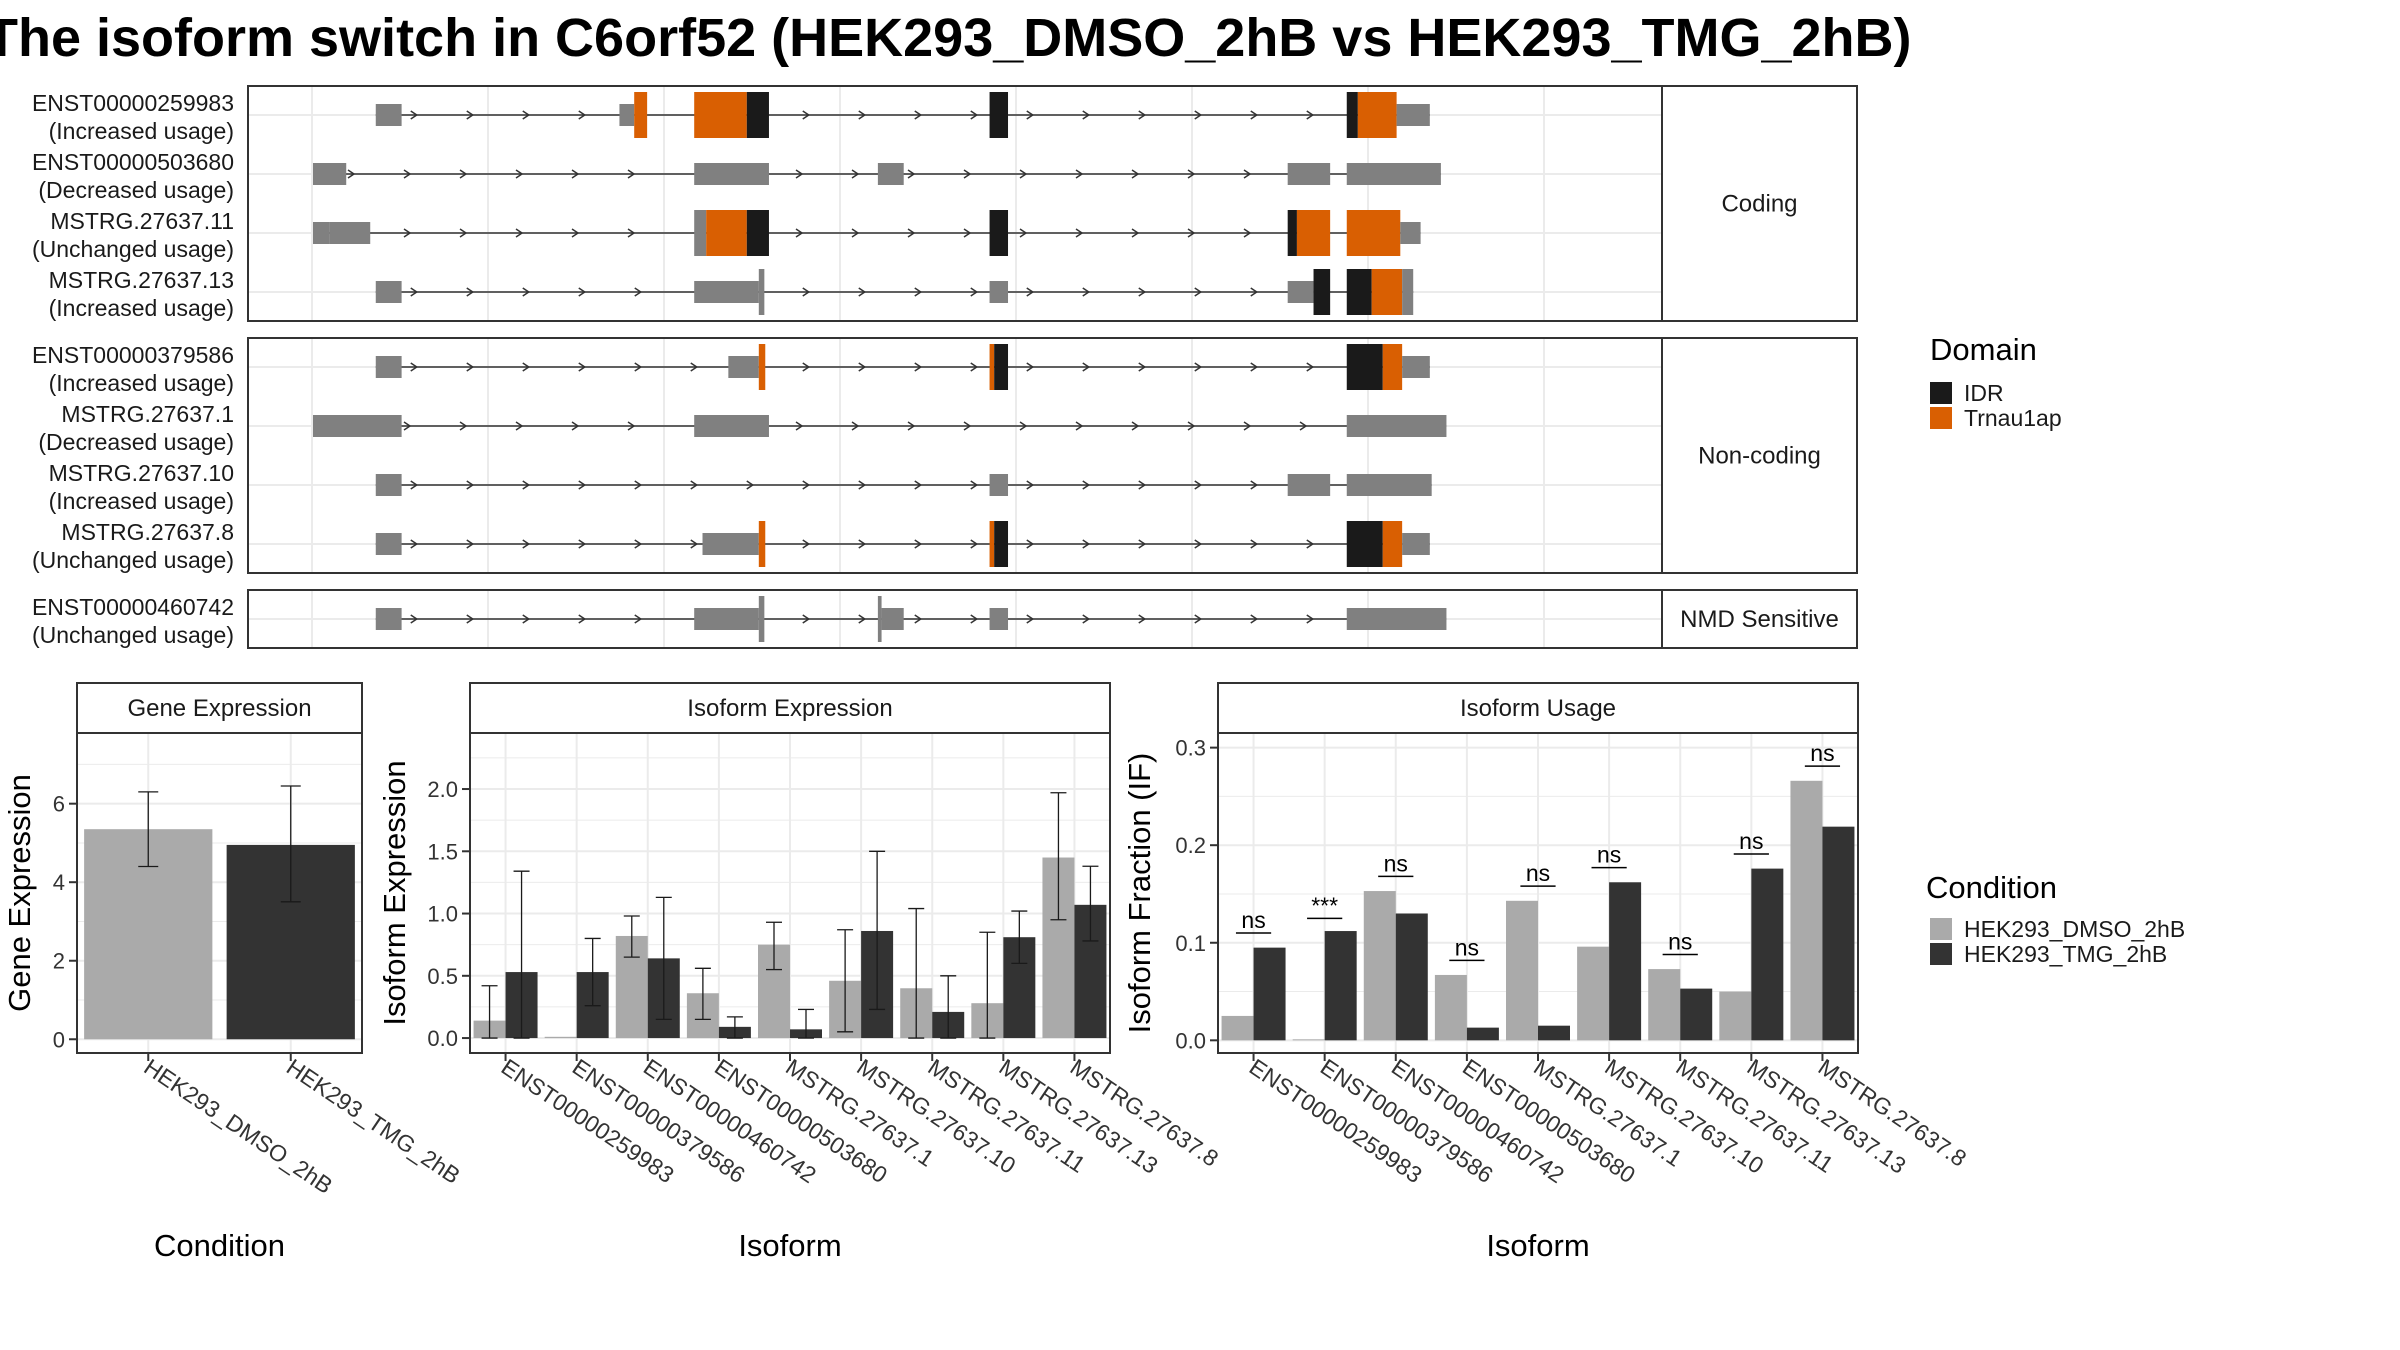 This screenshot has height=1350, width=2400. What do you see at coordinates (1324, 905) in the screenshot?
I see `significance-label: ***` at bounding box center [1324, 905].